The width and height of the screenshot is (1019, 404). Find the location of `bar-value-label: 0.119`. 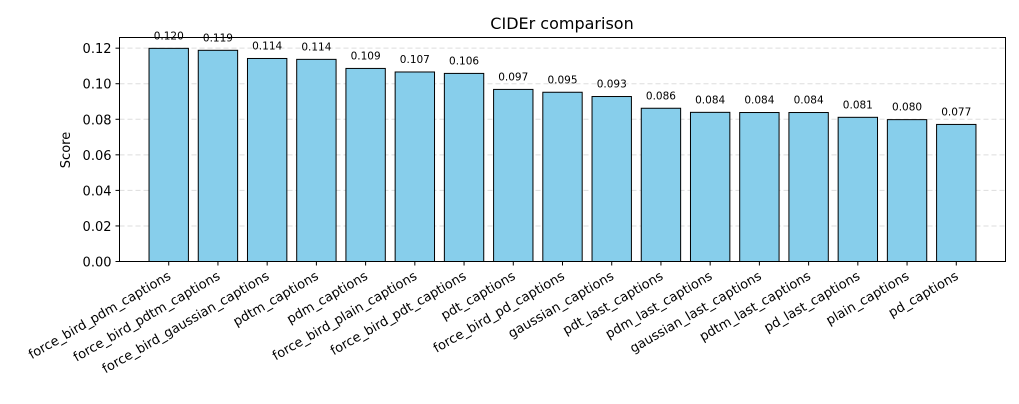

bar-value-label: 0.119 is located at coordinates (218, 38).